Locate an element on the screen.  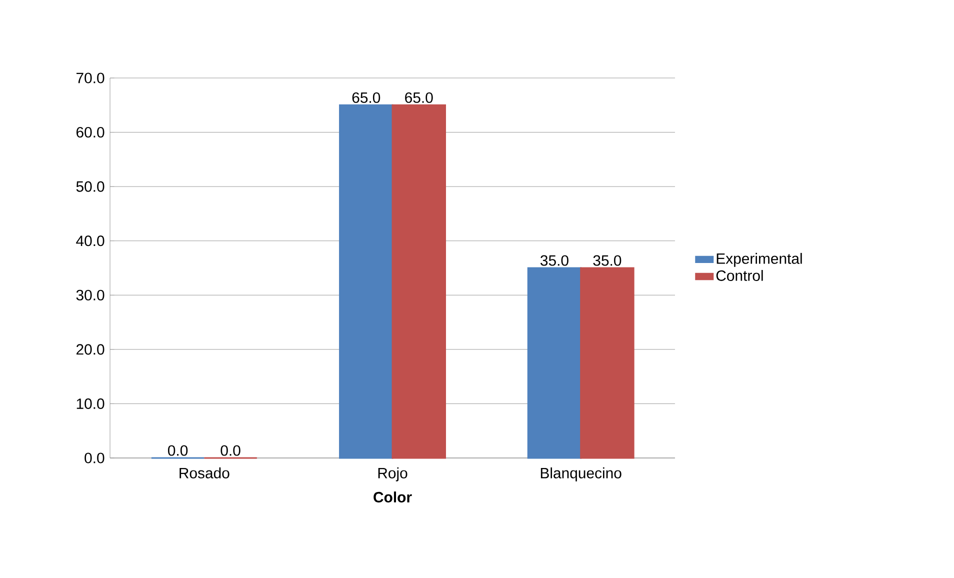
y-tick-label: 60.0 is located at coordinates (90, 132).